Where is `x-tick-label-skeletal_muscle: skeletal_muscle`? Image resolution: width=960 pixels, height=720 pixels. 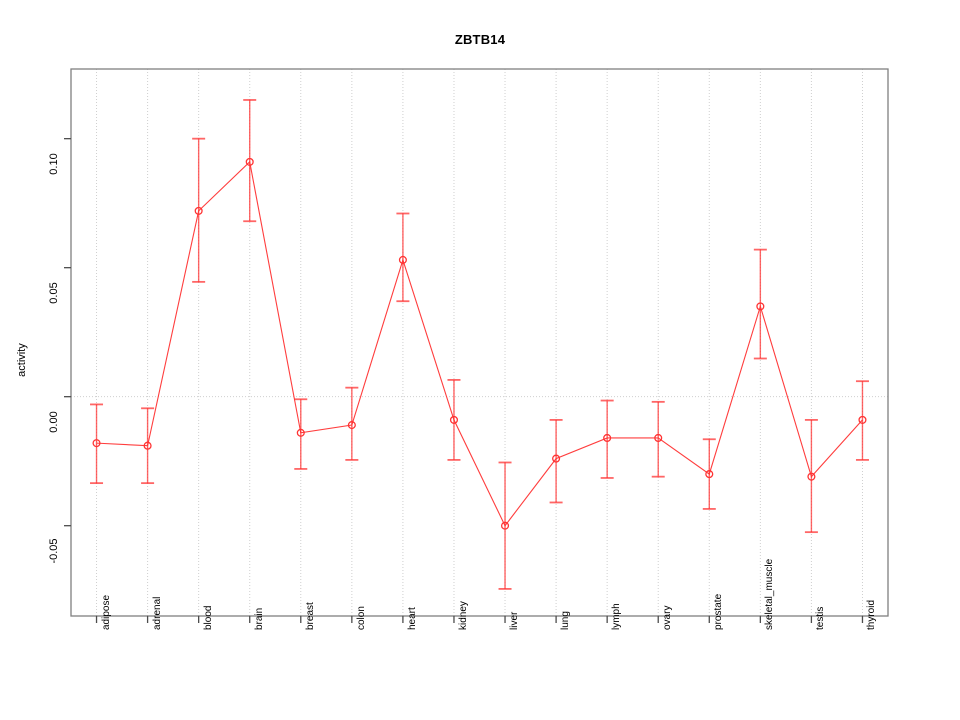 x-tick-label-skeletal_muscle: skeletal_muscle is located at coordinates (770, 594).